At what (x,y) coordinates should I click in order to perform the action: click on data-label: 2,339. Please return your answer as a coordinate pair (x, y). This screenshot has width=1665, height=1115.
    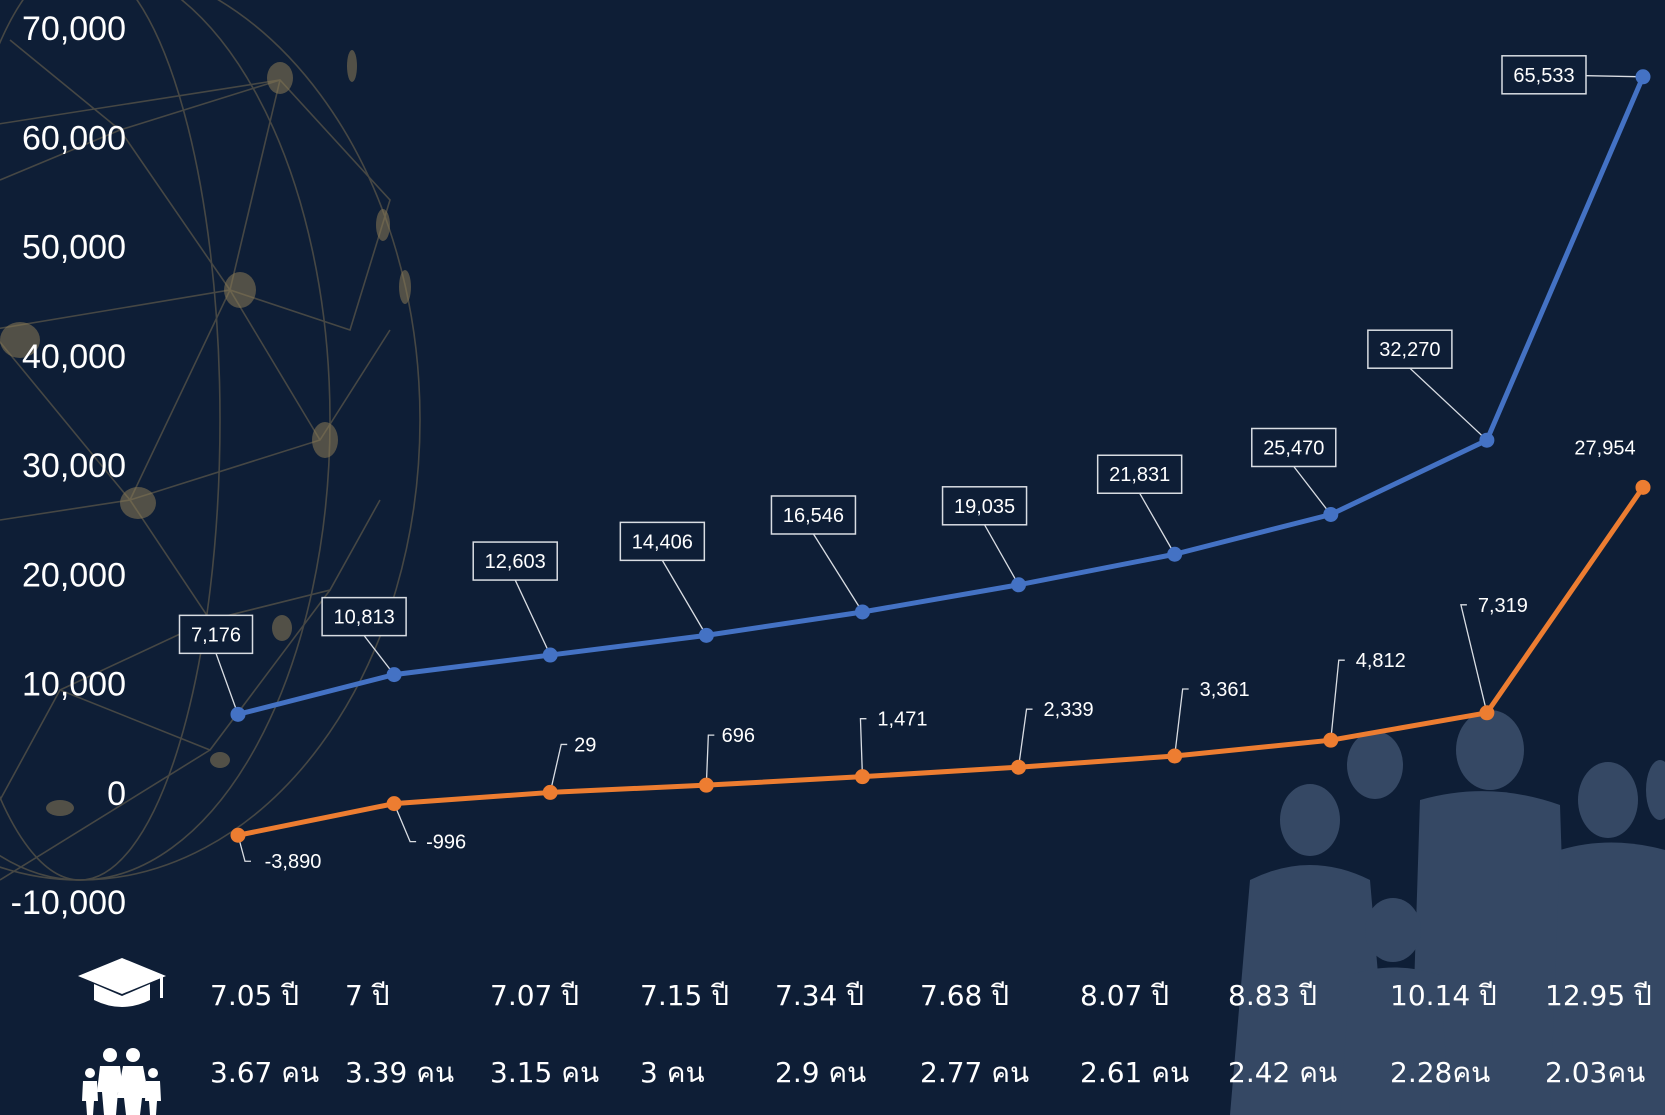
    Looking at the image, I should click on (1069, 710).